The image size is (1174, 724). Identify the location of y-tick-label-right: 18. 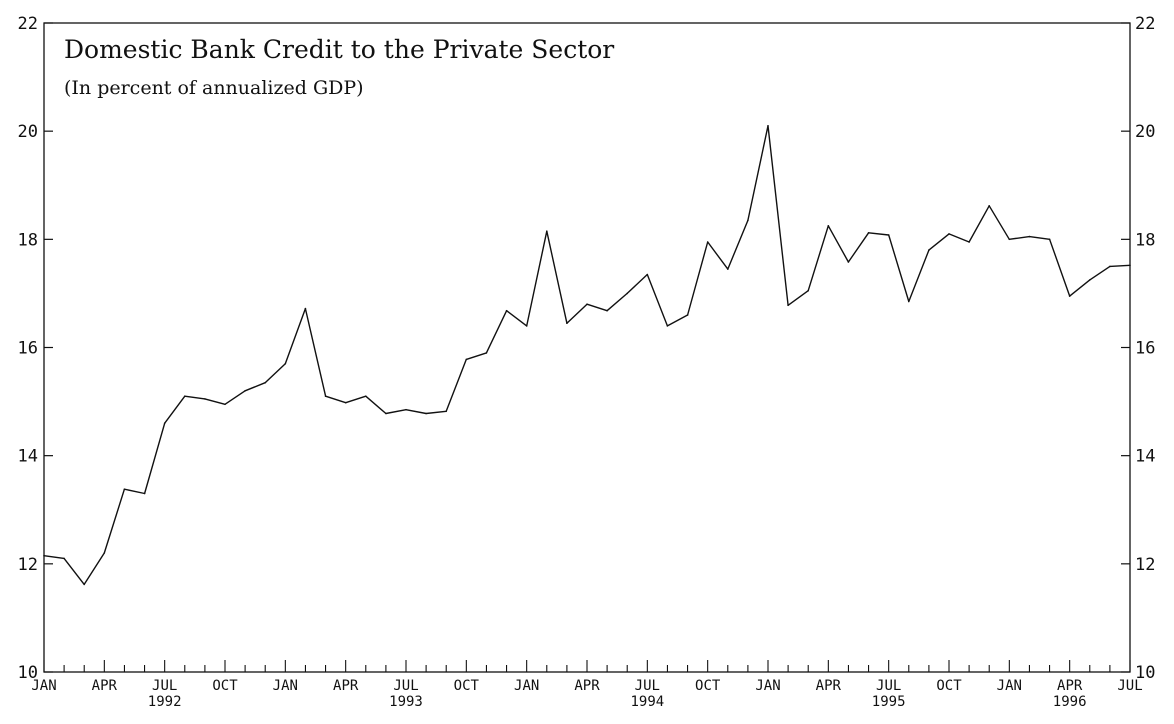
(1145, 240).